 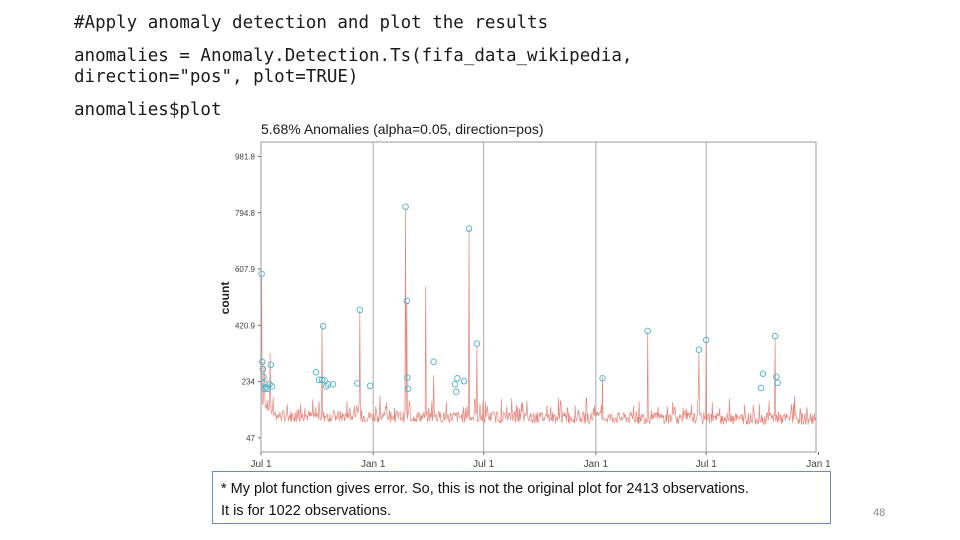 What do you see at coordinates (245, 269) in the screenshot?
I see `y-tick-label: 607.9` at bounding box center [245, 269].